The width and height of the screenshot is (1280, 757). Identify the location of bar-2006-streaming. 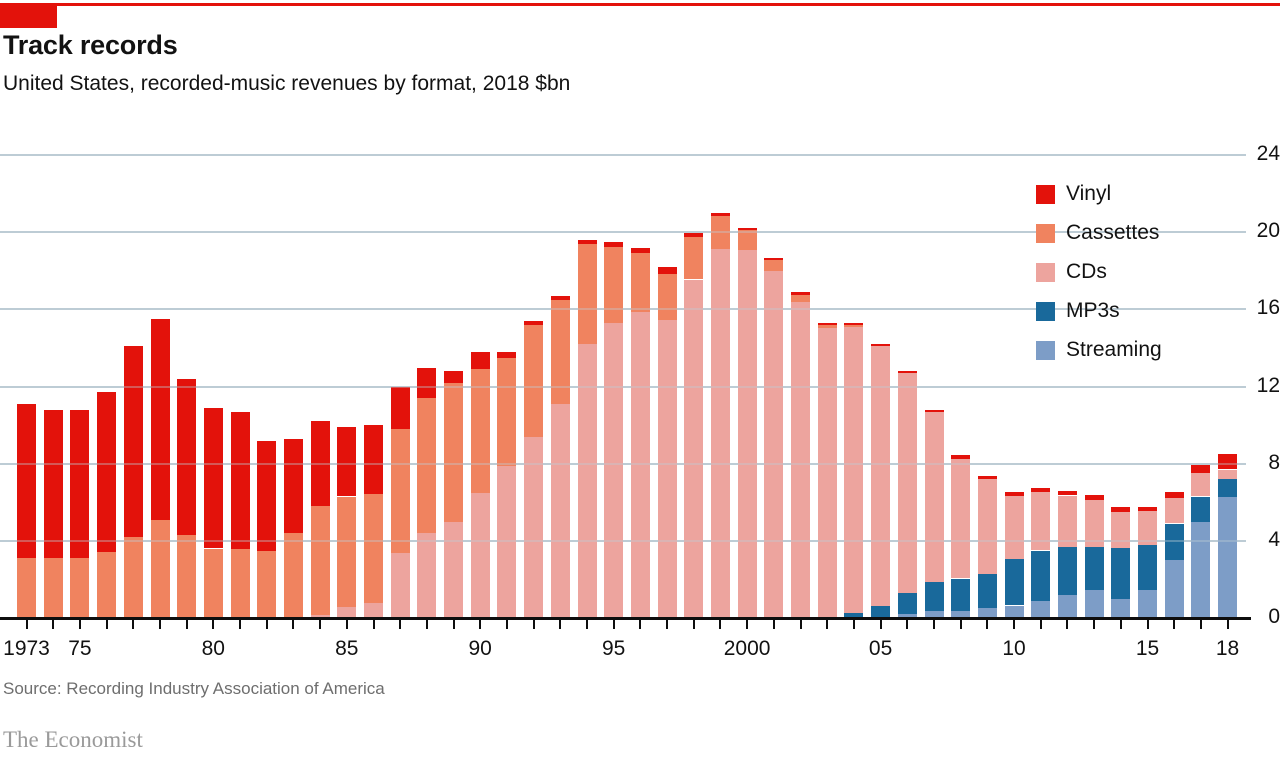
(907, 616).